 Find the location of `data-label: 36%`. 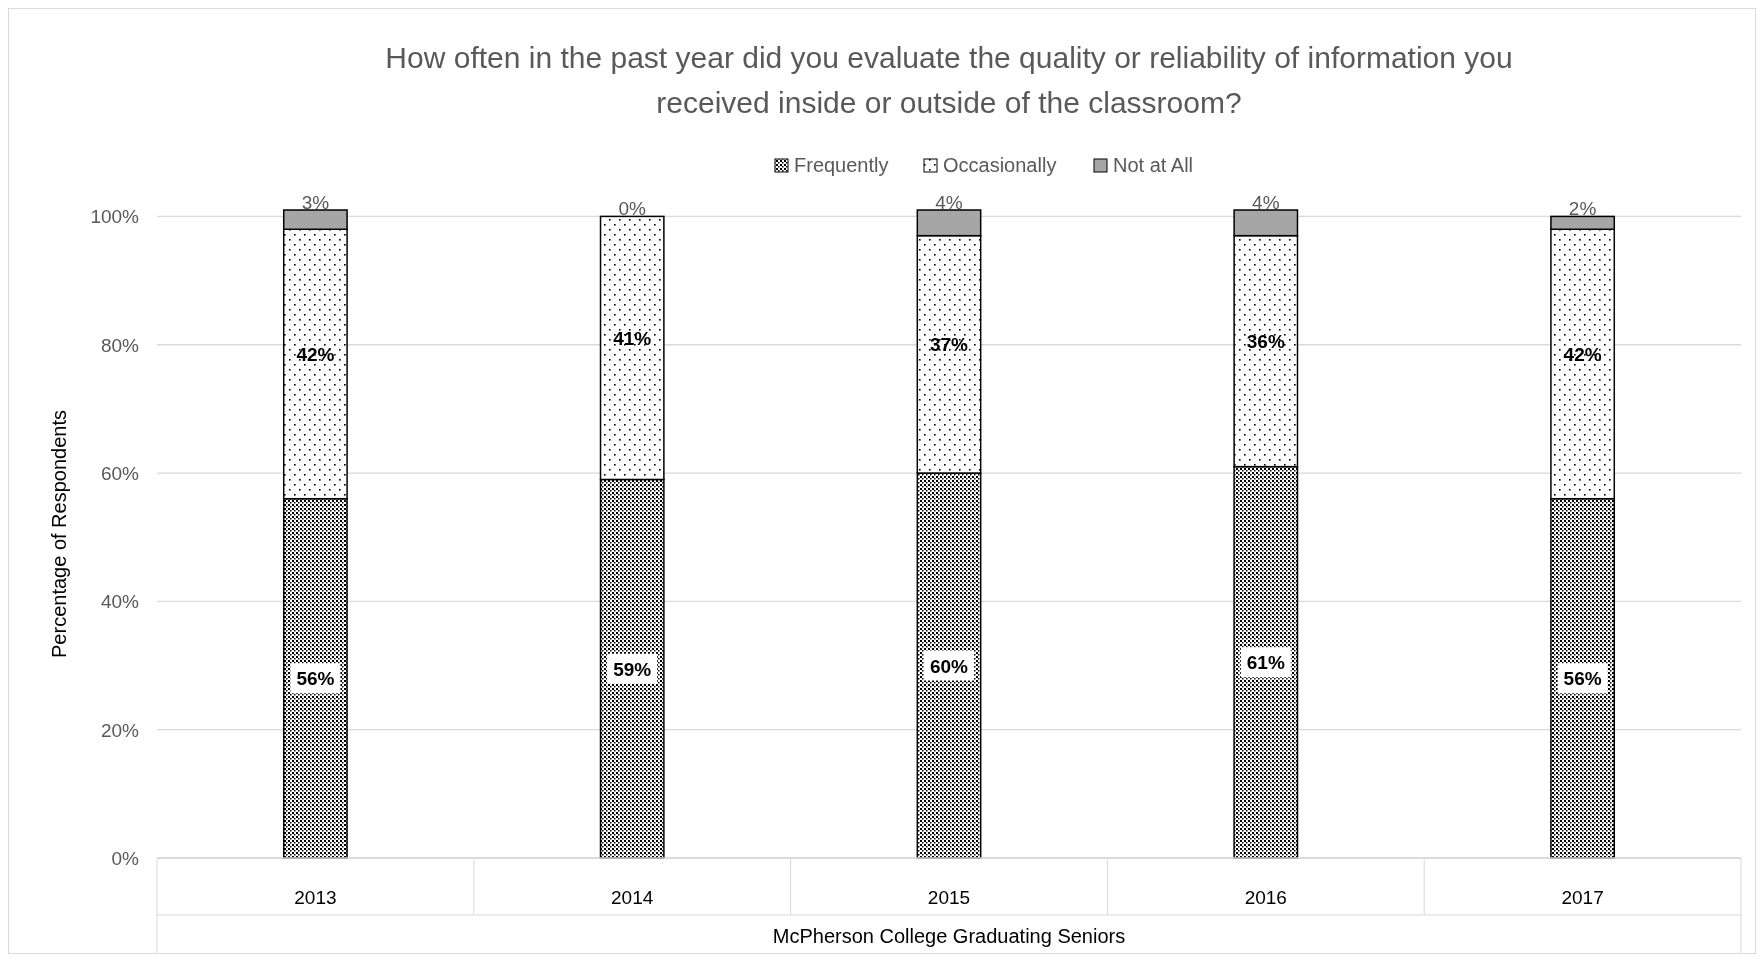

data-label: 36% is located at coordinates (1265, 342).